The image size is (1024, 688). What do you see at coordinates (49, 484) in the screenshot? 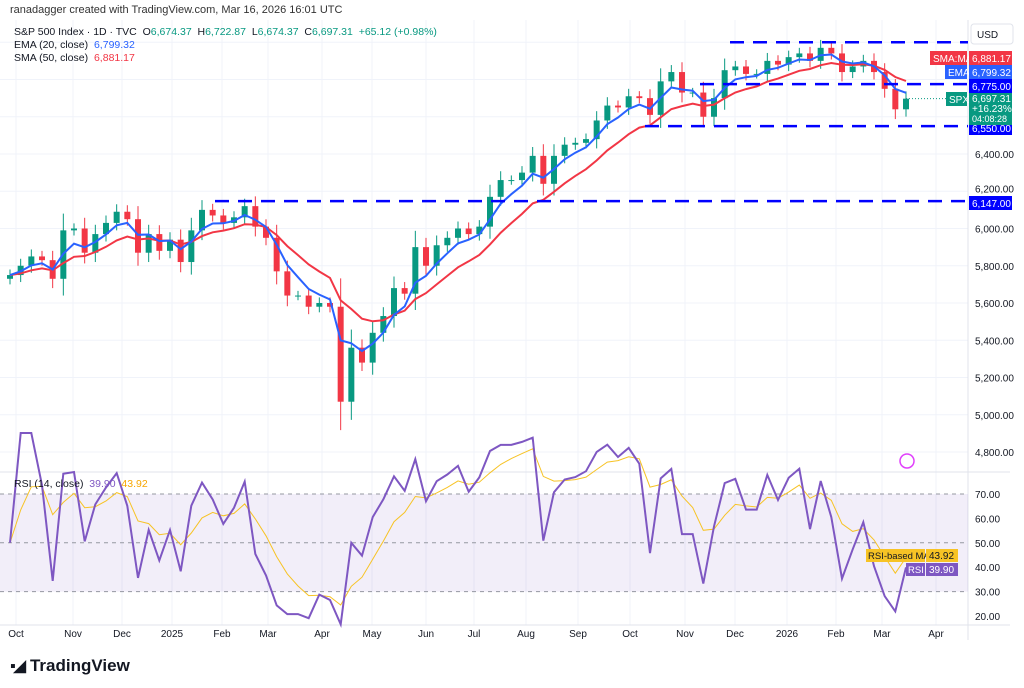
I see `rsi-label: RSI (14, close)` at bounding box center [49, 484].